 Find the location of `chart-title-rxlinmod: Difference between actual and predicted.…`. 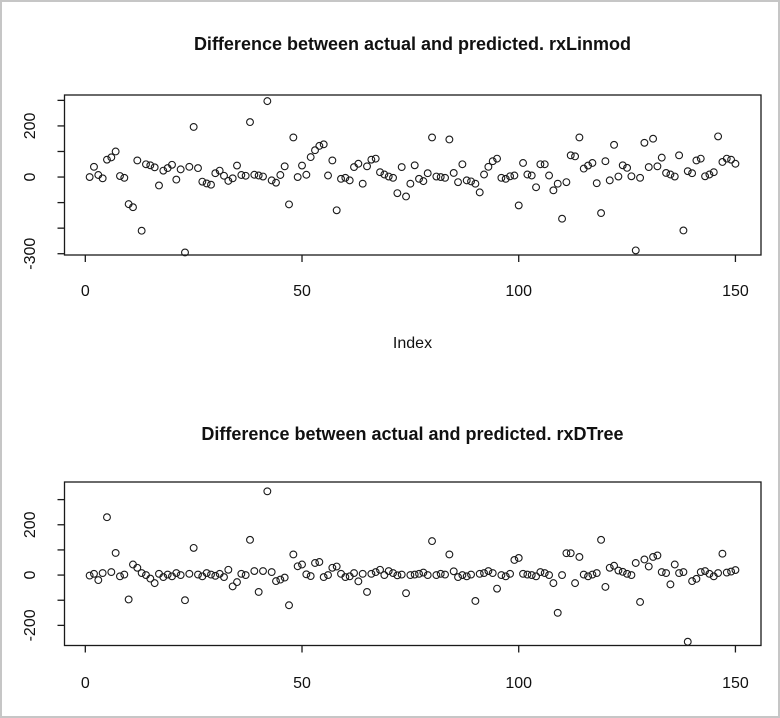

chart-title-rxlinmod: Difference between actual and predicted.… is located at coordinates (412, 44).